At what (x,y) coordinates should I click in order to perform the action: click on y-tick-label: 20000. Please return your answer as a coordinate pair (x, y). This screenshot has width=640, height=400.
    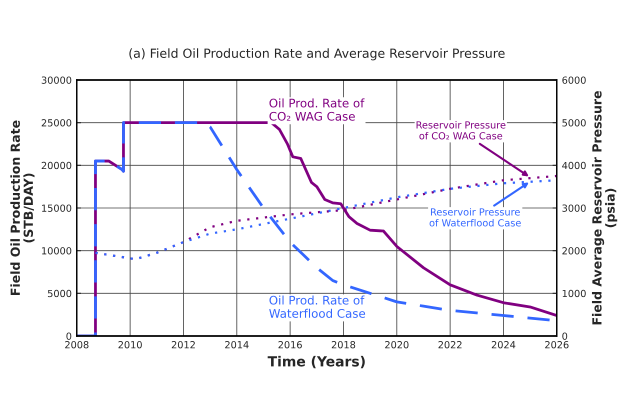
    Looking at the image, I should click on (57, 166).